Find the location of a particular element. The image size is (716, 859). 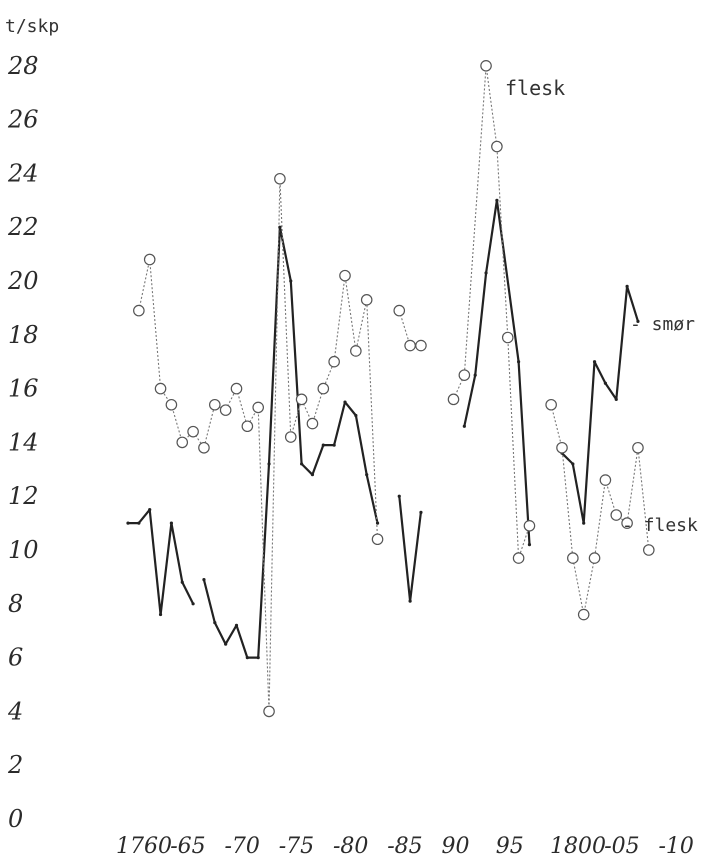

y-tick-label: 0 is located at coordinates (15, 819).